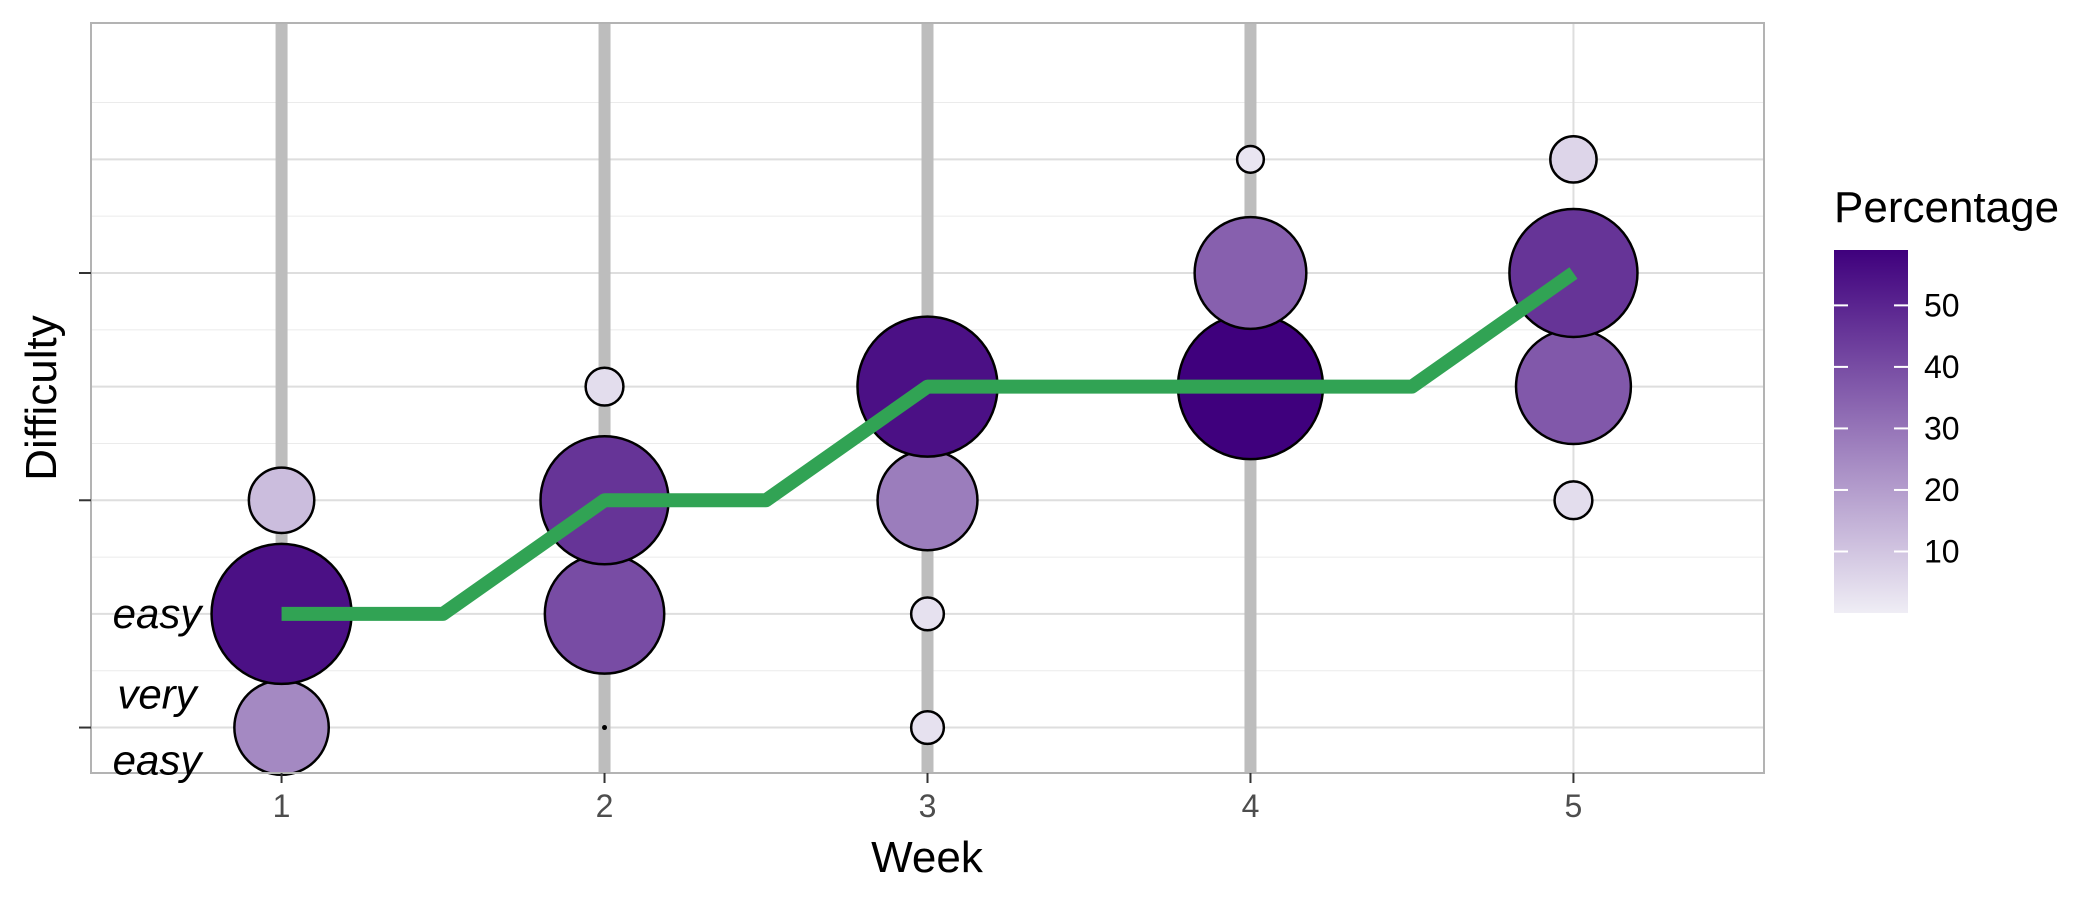 Image resolution: width=2100 pixels, height=905 pixels. I want to click on y-axis-title: Difficulty, so click(41, 397).